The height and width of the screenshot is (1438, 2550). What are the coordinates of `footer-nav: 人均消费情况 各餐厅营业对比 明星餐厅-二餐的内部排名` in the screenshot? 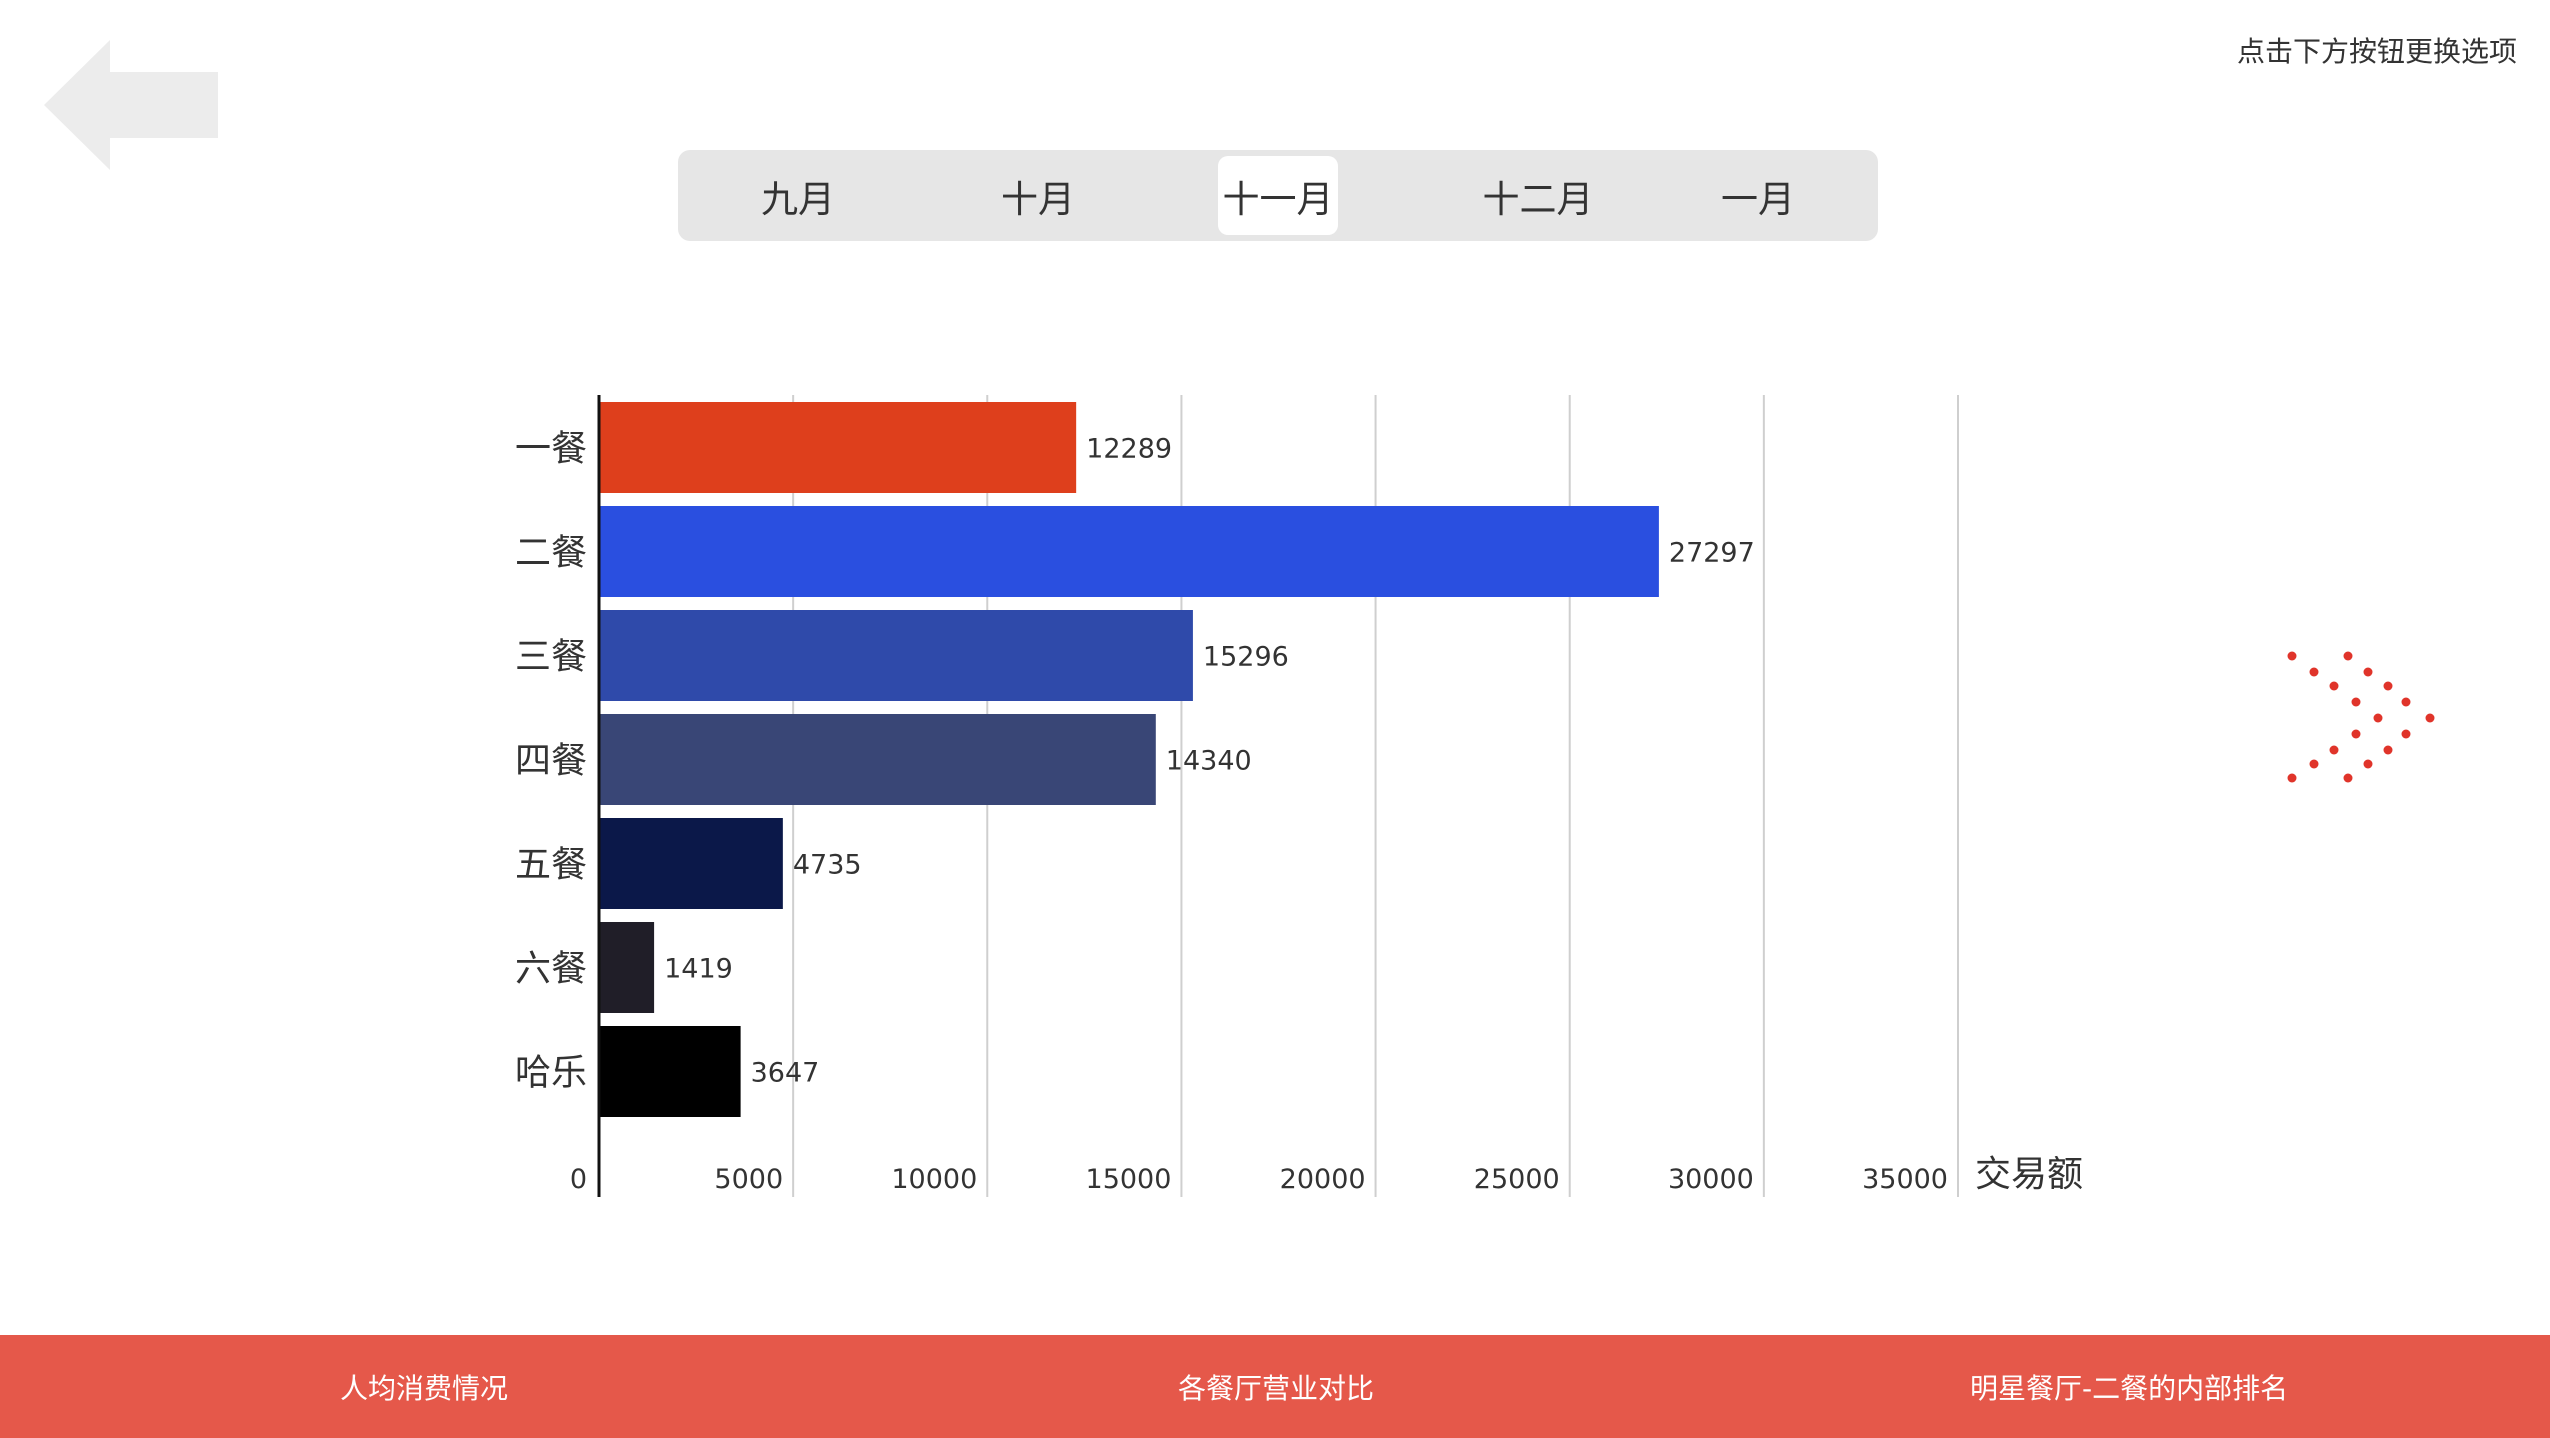 It's located at (1275, 1386).